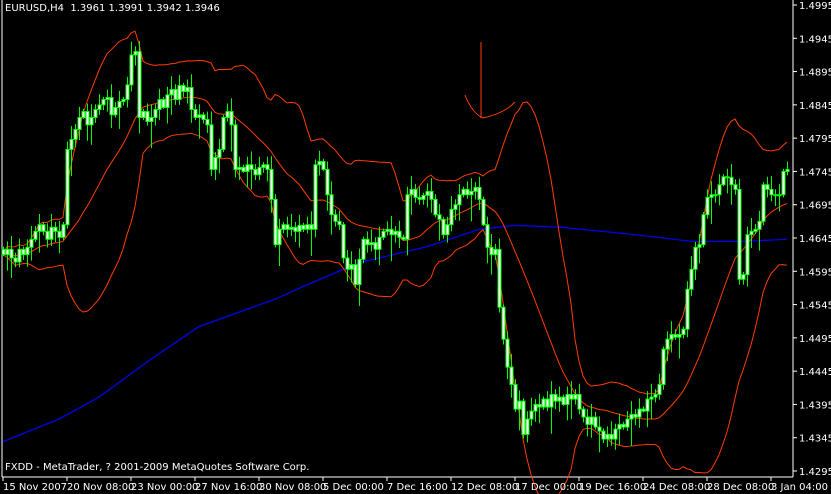 This screenshot has width=831, height=494. Describe the element at coordinates (815, 106) in the screenshot. I see `price-tick-label: 1.4845` at that location.